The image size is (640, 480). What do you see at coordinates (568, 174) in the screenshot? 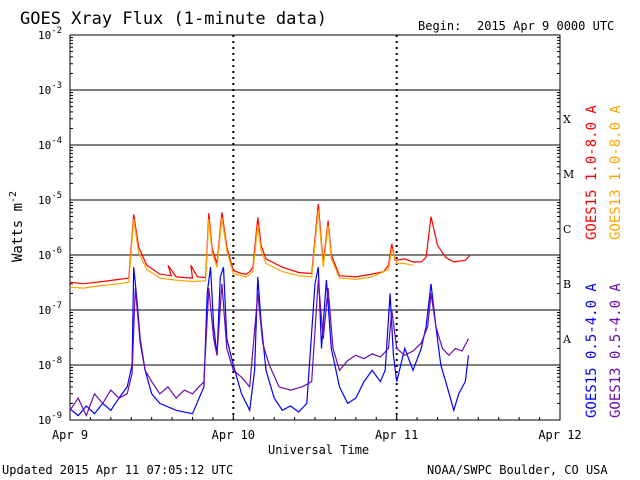
I see `flare-class-M: M` at bounding box center [568, 174].